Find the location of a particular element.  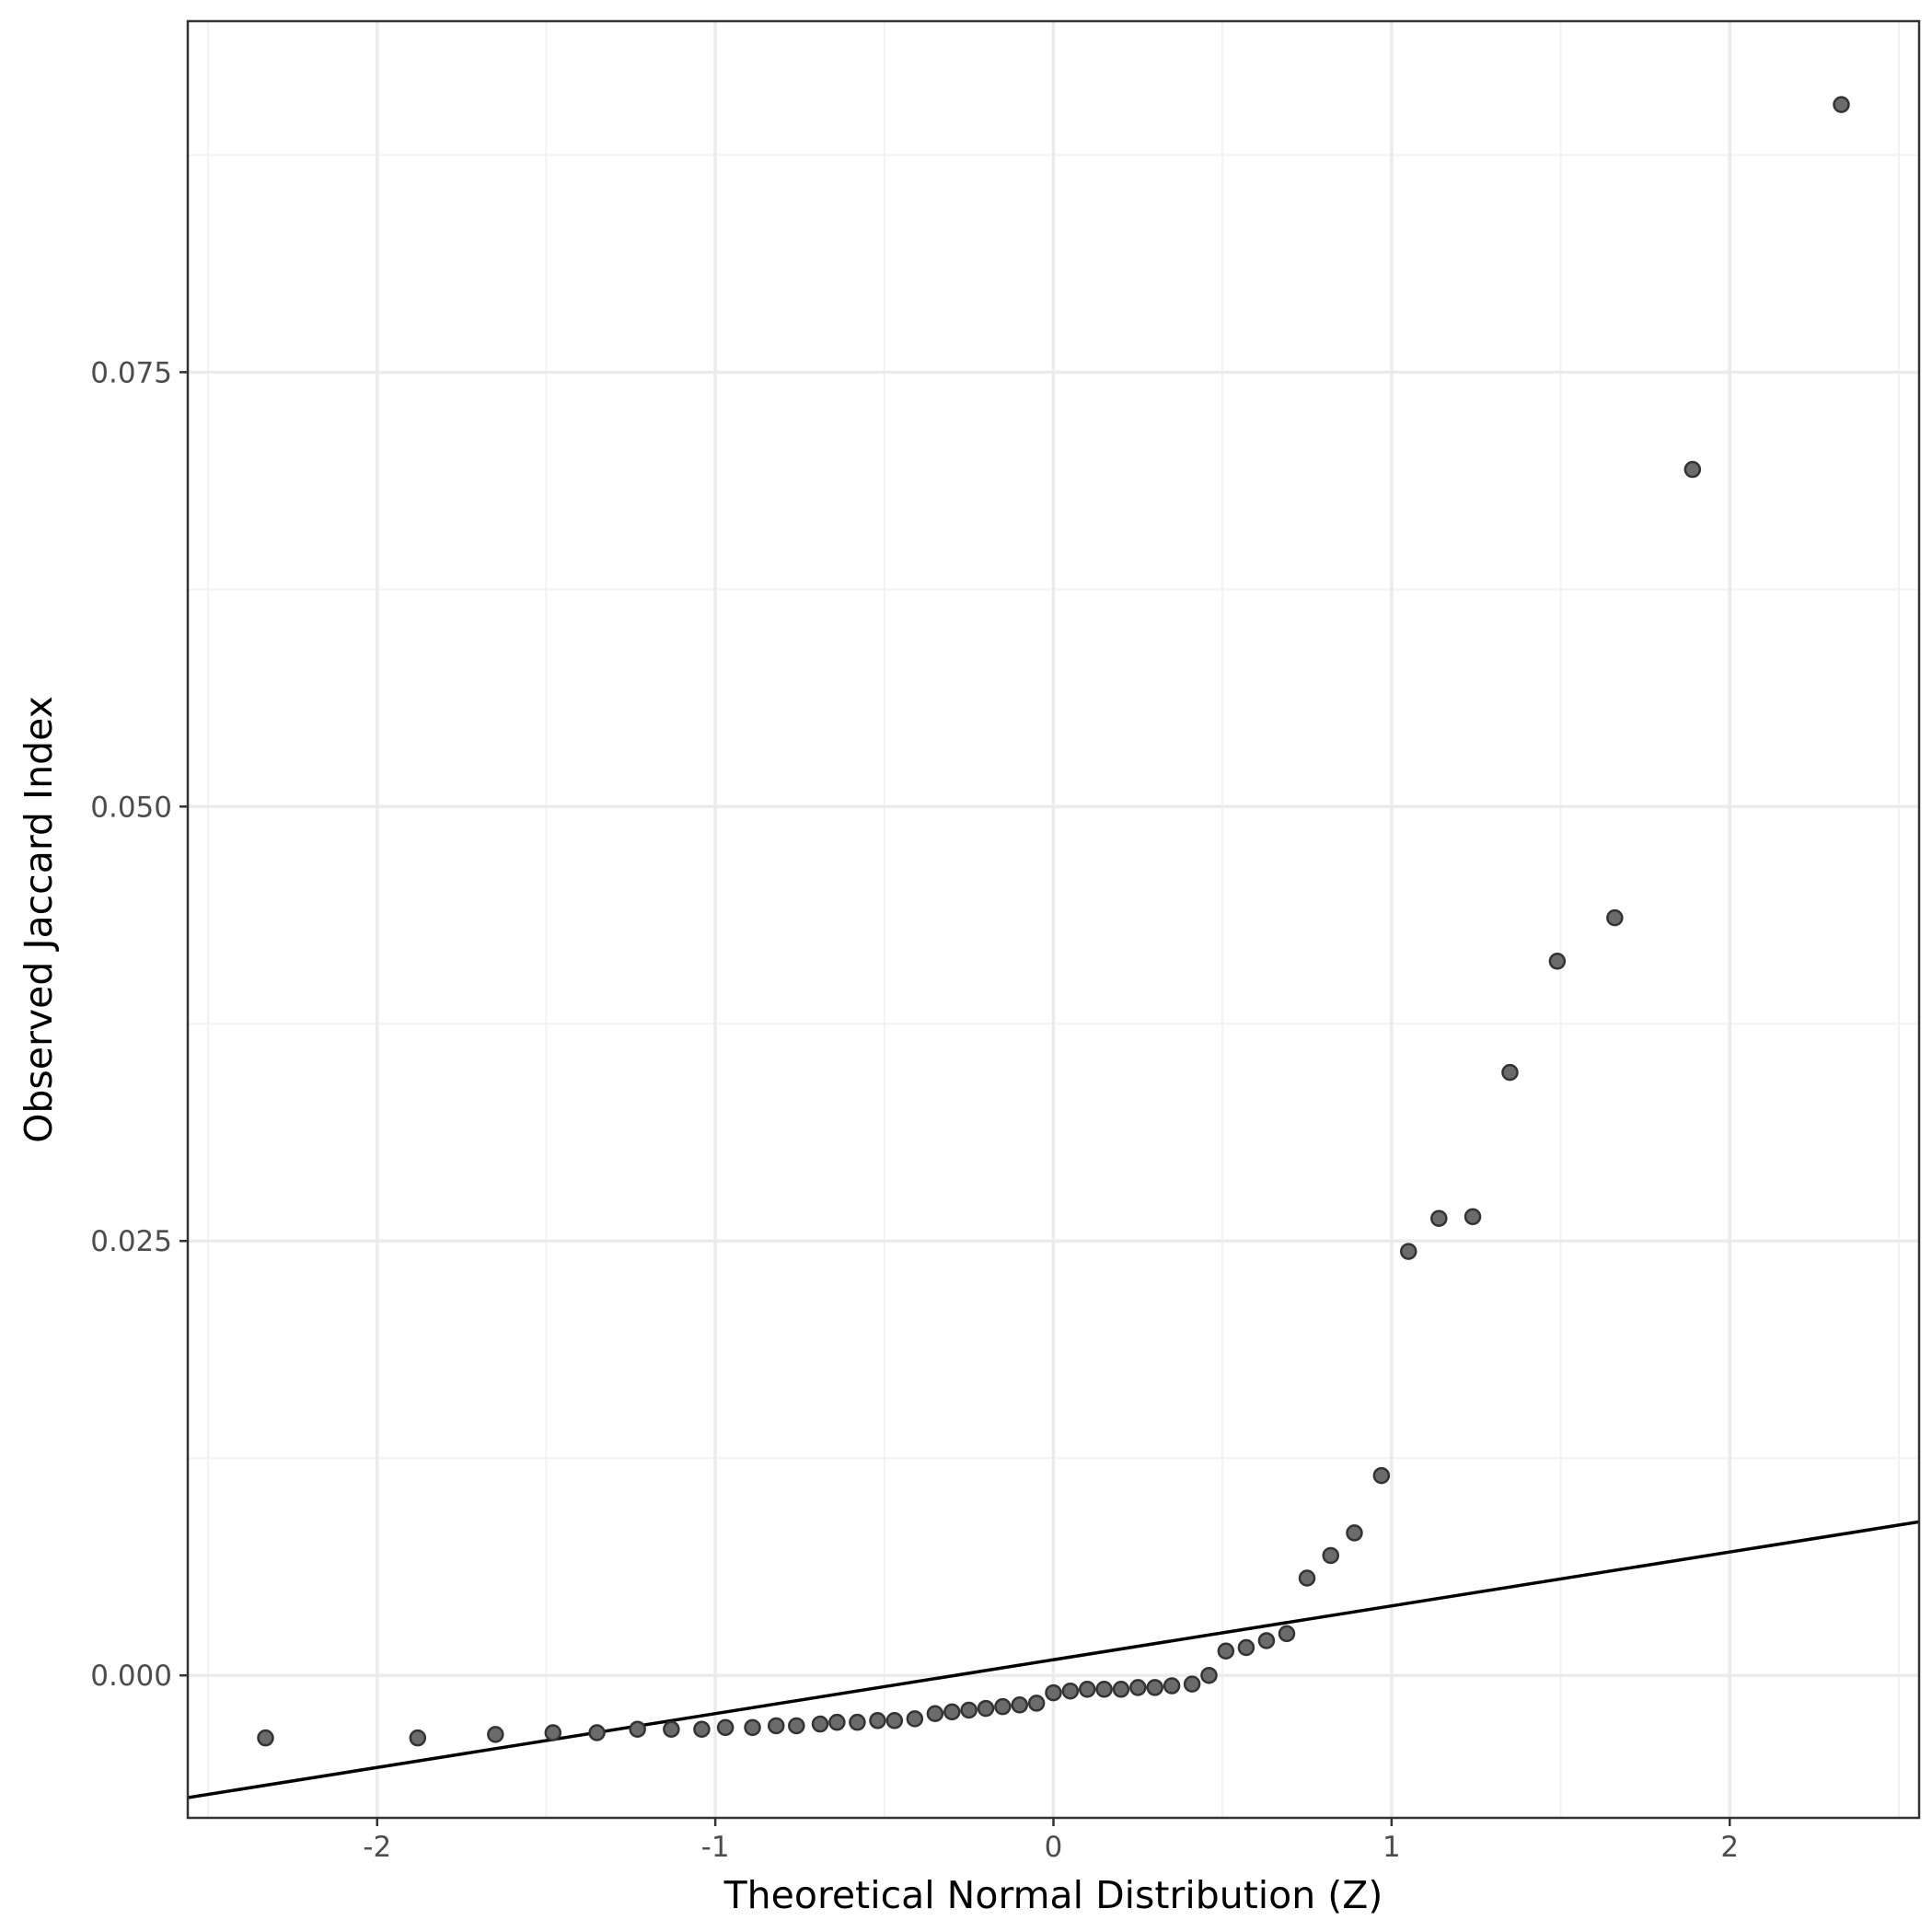

y-axis-title: Observed Jaccard Index is located at coordinates (39, 920).